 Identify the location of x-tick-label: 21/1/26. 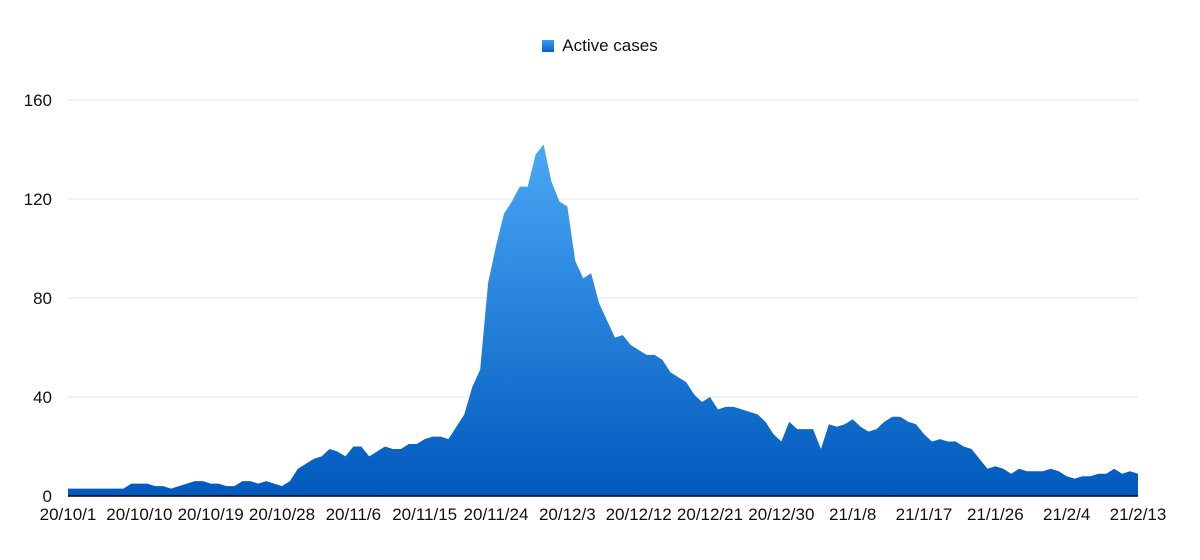
(995, 514).